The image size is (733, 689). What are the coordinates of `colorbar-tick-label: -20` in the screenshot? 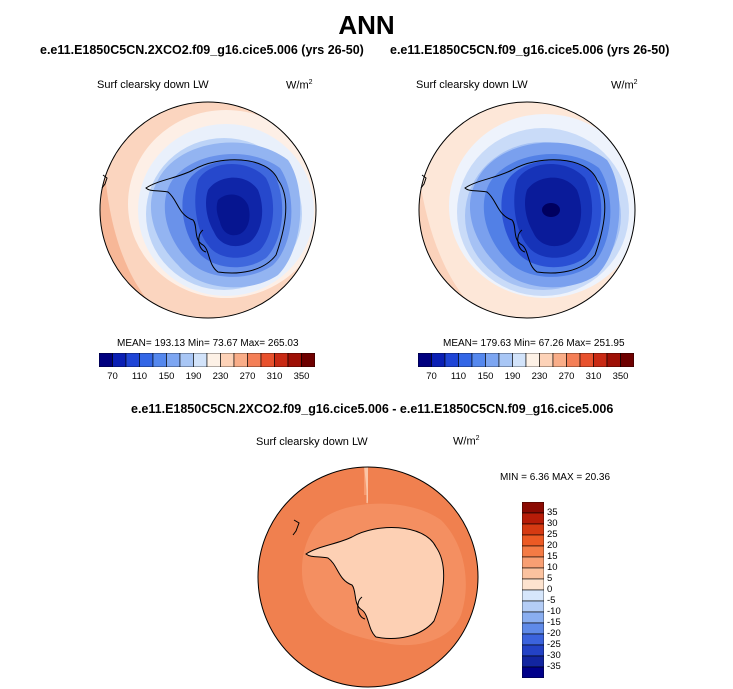 It's located at (554, 633).